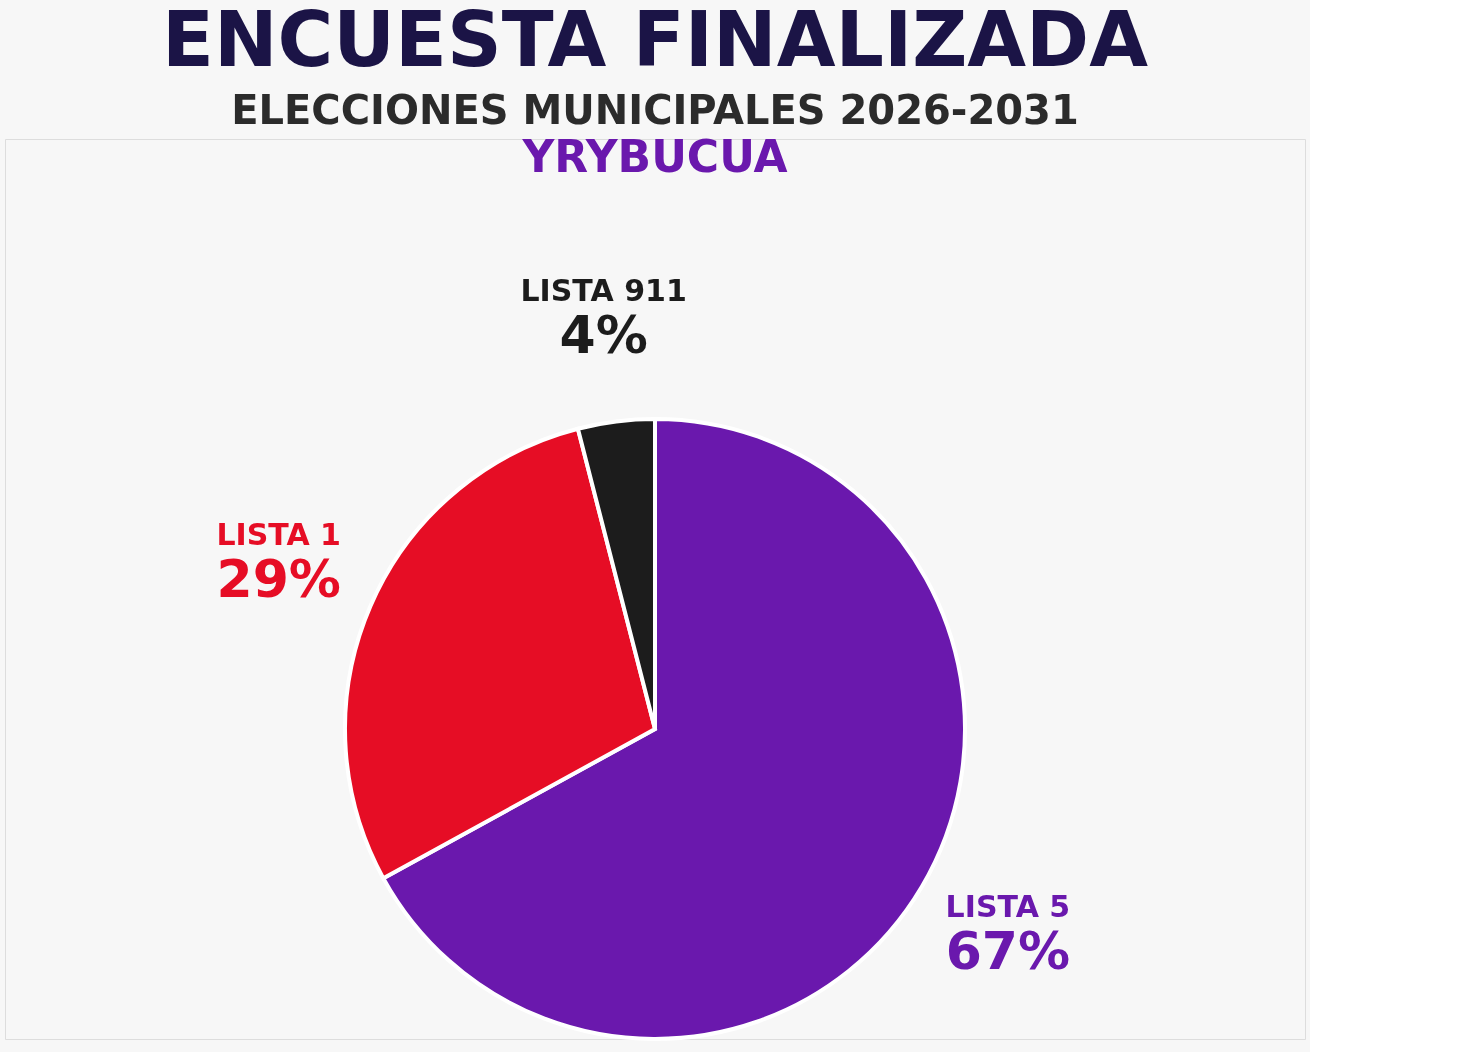 This screenshot has height=1060, width=1484. I want to click on chart-title: ENCUESTA FINALIZADA, so click(655, 42).